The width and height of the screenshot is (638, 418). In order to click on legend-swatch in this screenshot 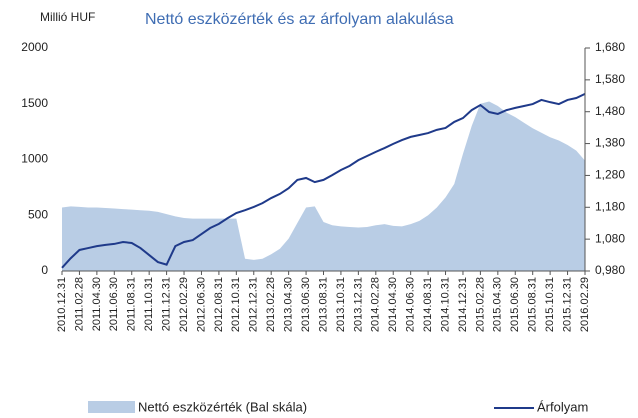, I will do `click(111, 407)`.